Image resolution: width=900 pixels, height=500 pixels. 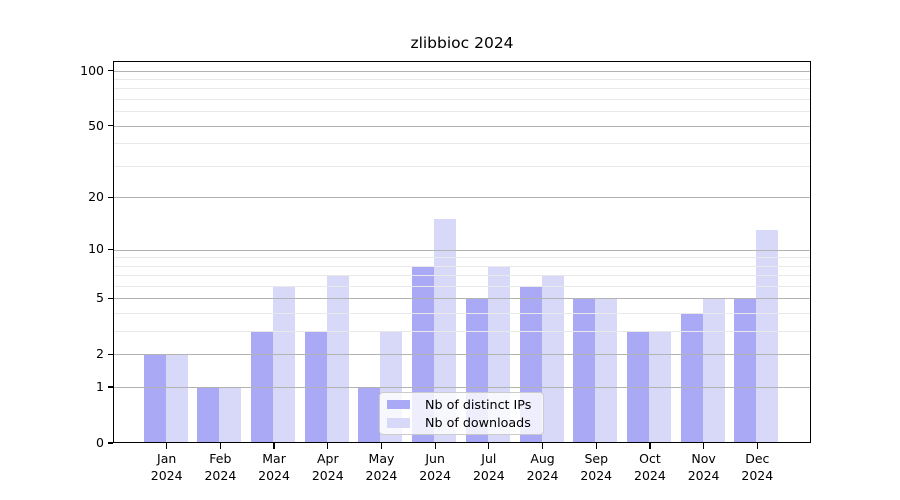 I want to click on x-tick-year-feb: 2024, so click(x=220, y=475).